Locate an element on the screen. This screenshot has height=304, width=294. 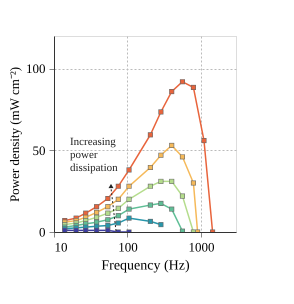
y-axis-title: Power density (mW cm⁻²) is located at coordinates (14, 134).